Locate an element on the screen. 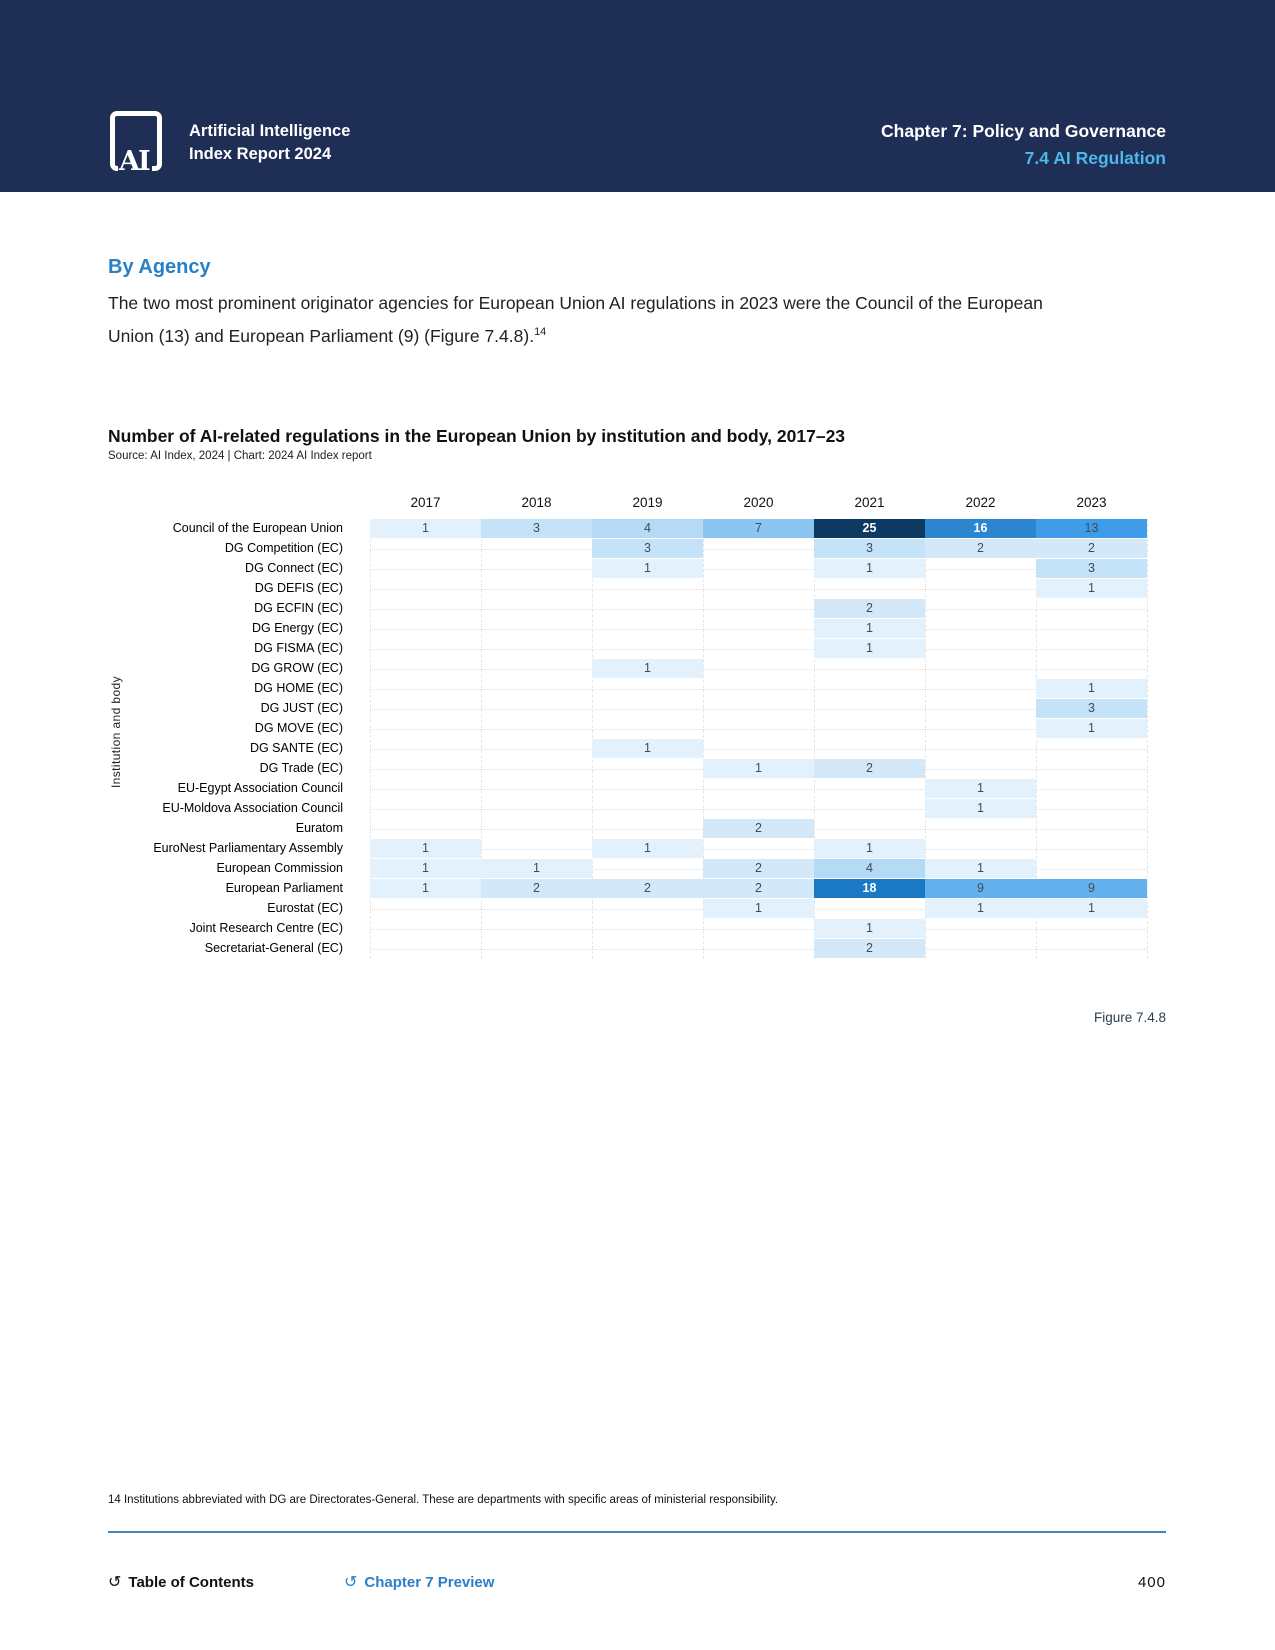  footnote-reference: 14 is located at coordinates (540, 332).